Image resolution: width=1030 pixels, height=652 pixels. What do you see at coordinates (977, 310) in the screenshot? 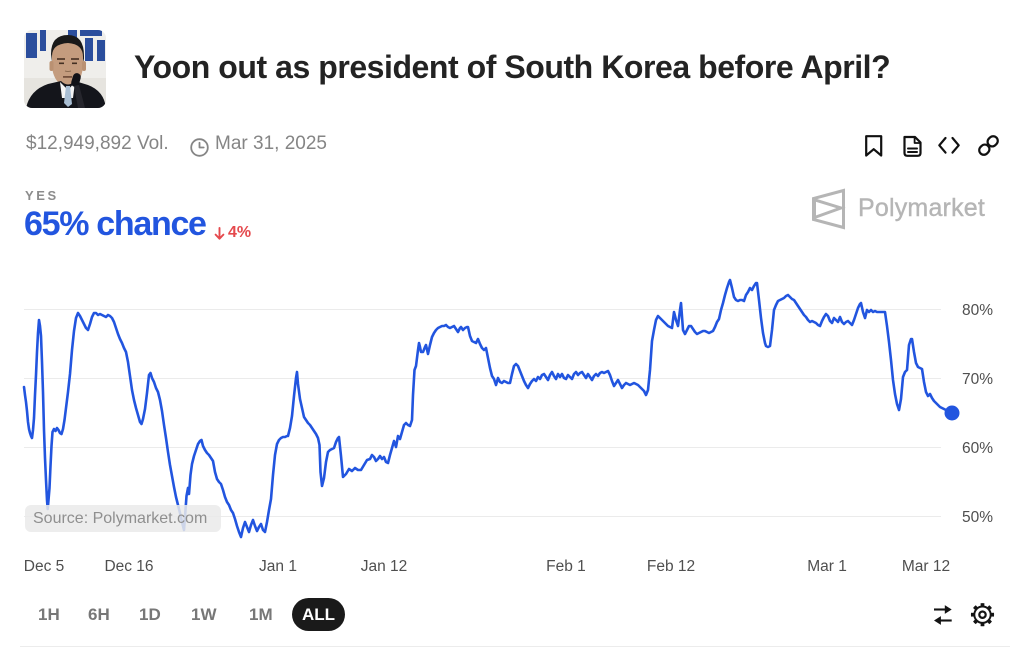
I see `svg-text: 80%` at bounding box center [977, 310].